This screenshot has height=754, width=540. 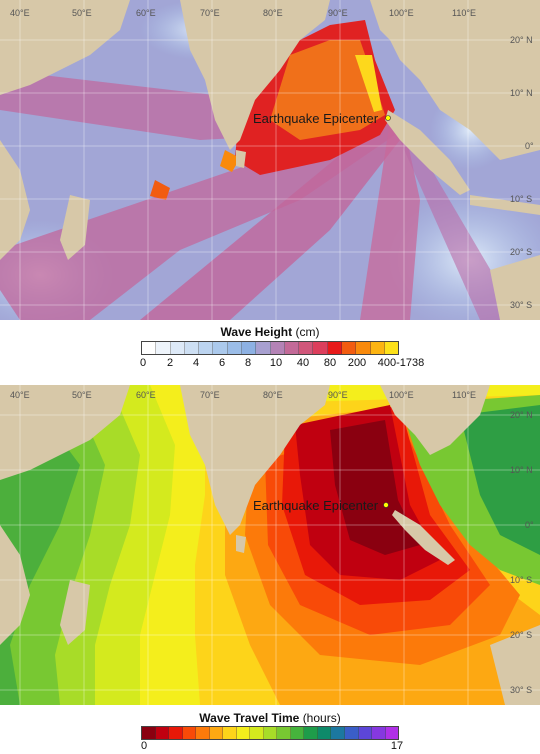 I want to click on tick-label: 8, so click(x=248, y=363).